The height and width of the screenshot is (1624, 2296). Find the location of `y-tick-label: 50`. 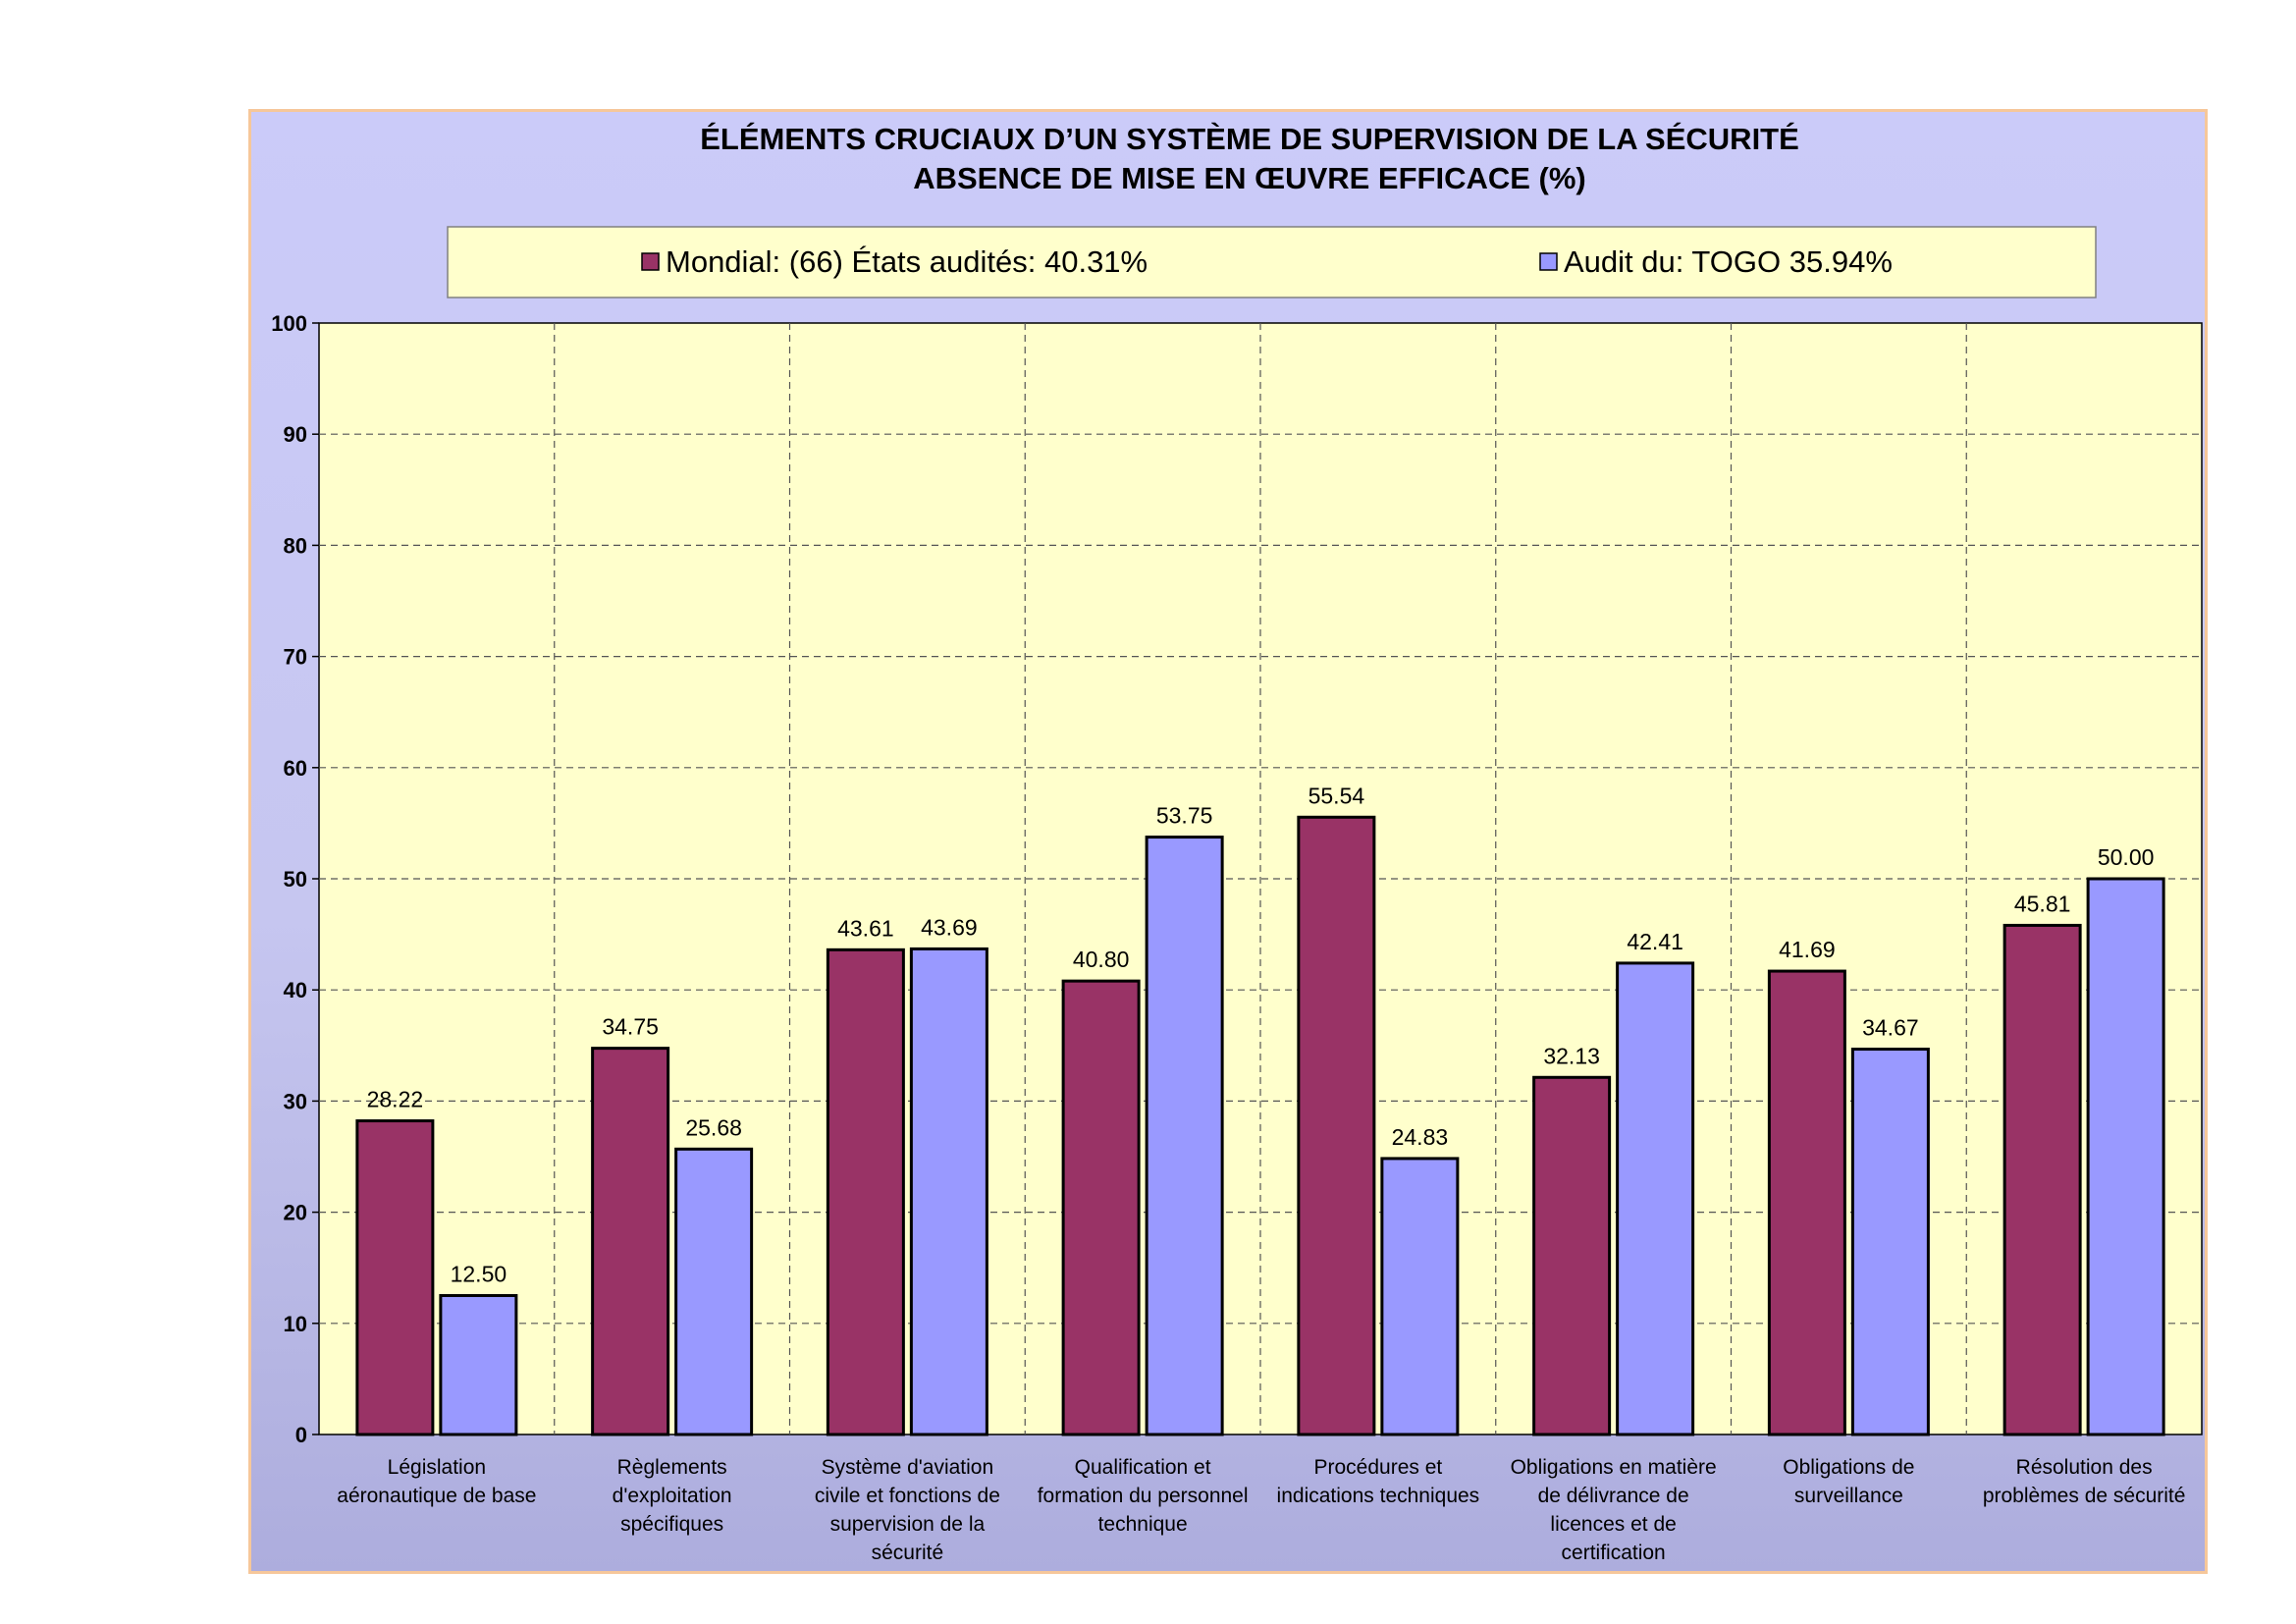

y-tick-label: 50 is located at coordinates (296, 879).